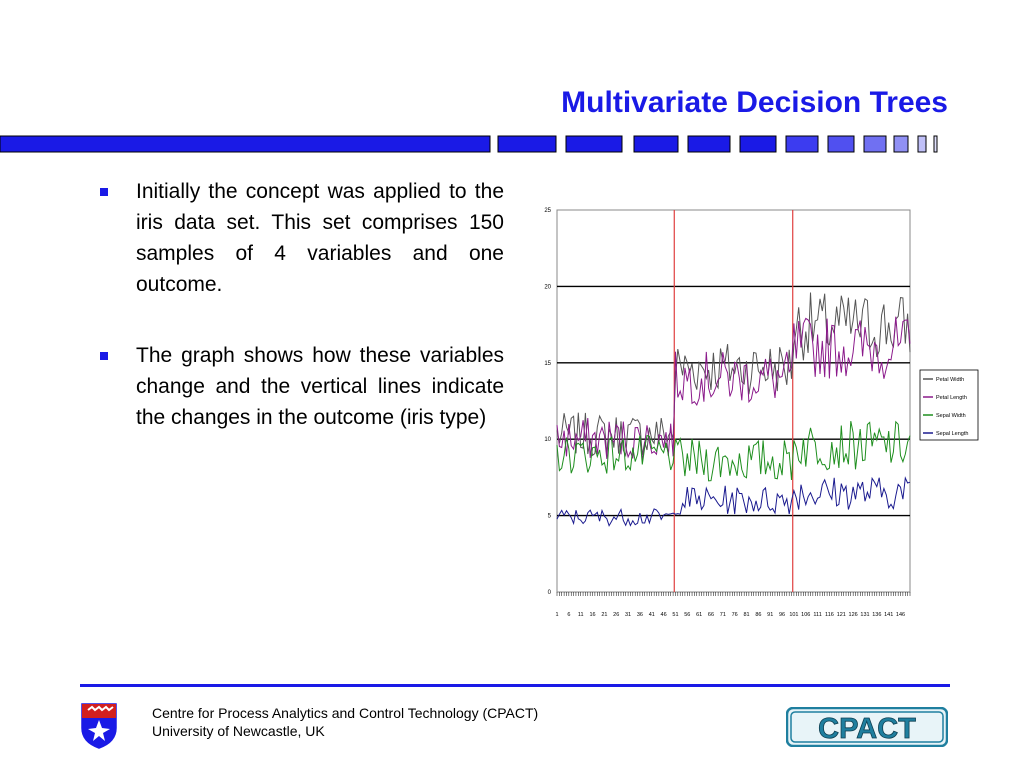 This screenshot has height=768, width=1024. Describe the element at coordinates (733, 501) in the screenshot. I see `series-line-sepal-length` at that location.